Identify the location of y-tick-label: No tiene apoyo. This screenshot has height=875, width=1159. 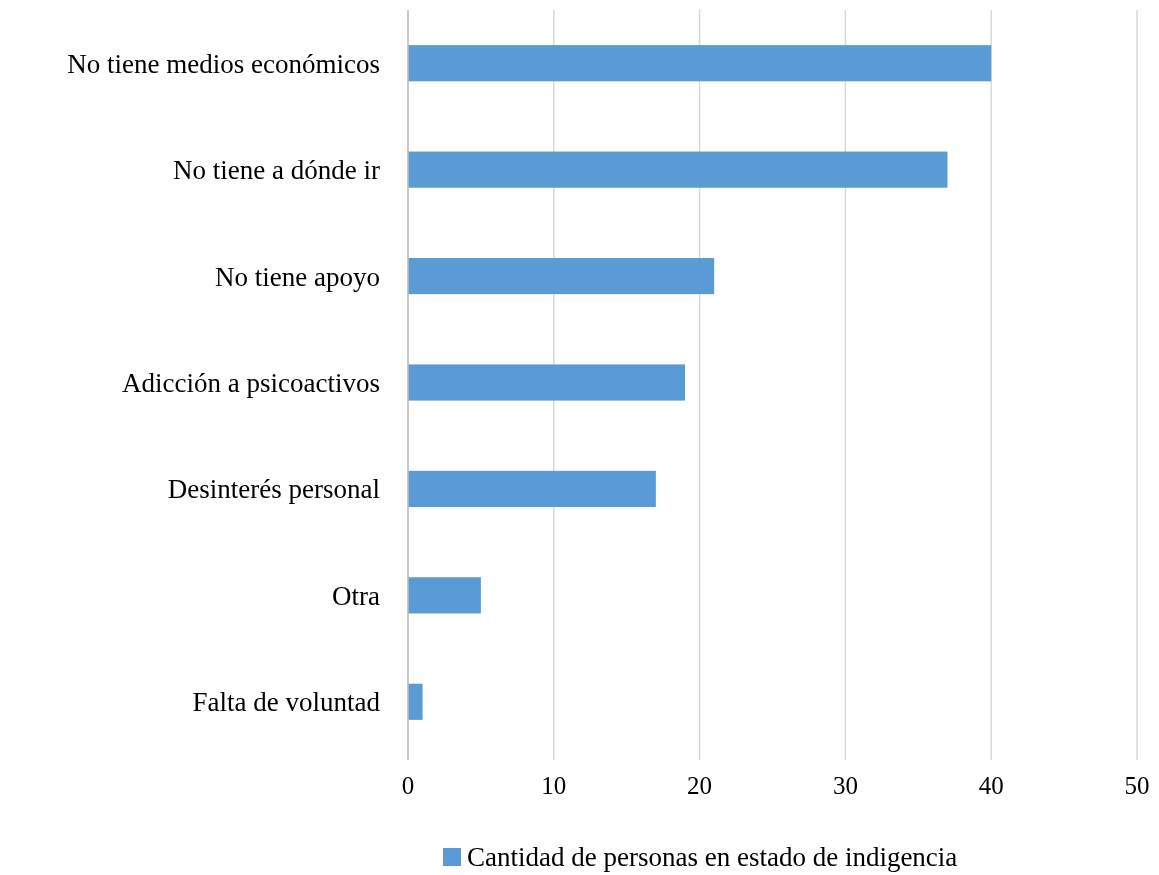
(297, 276).